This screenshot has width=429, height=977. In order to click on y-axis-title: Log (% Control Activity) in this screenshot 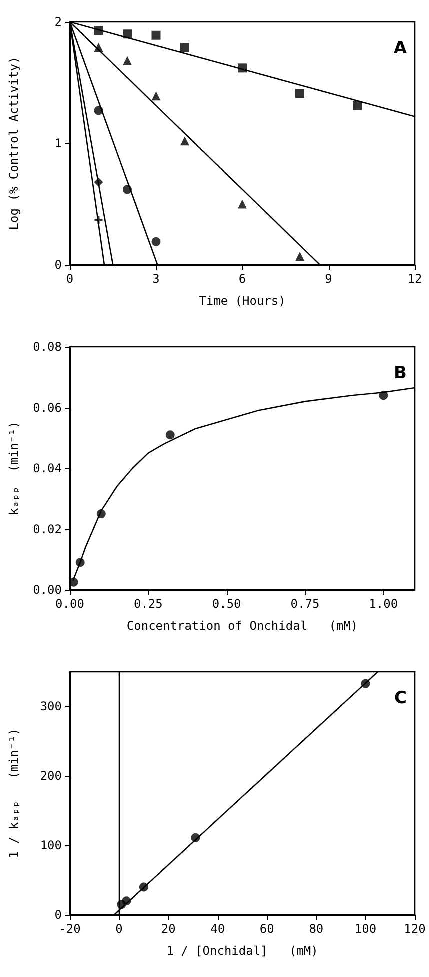, I will do `click(14, 143)`.